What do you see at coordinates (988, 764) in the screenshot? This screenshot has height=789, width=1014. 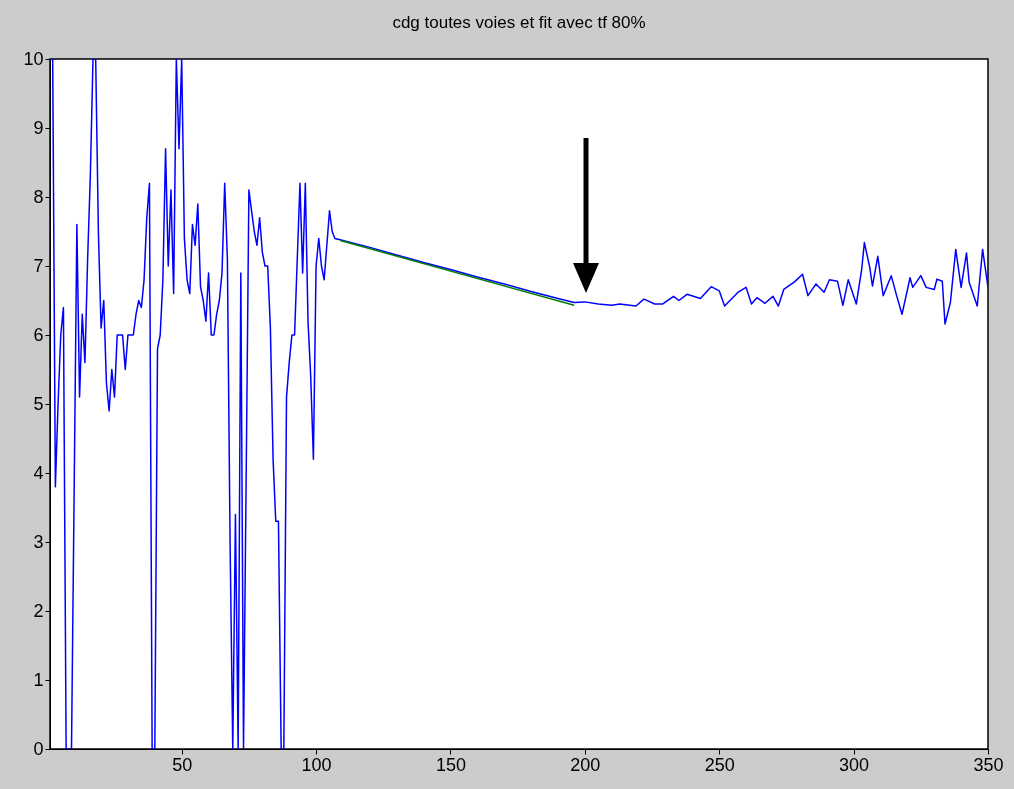 I see `x-tick-label: 350` at bounding box center [988, 764].